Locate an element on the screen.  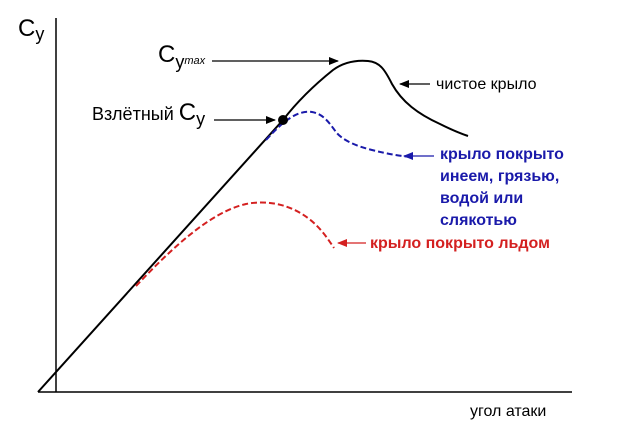
ice-wing-label: крыло покрыто льдом is located at coordinates (460, 243).